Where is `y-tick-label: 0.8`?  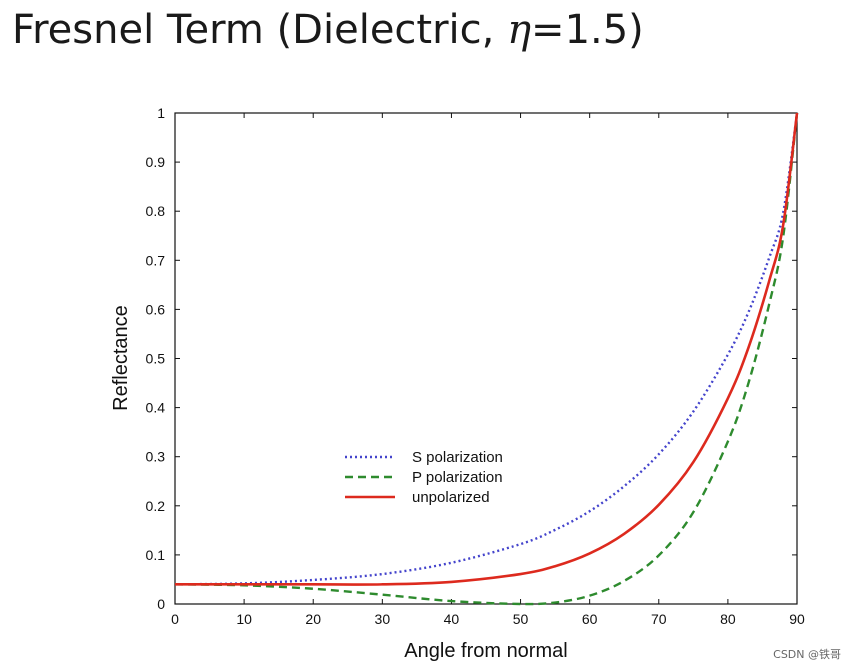 y-tick-label: 0.8 is located at coordinates (156, 211).